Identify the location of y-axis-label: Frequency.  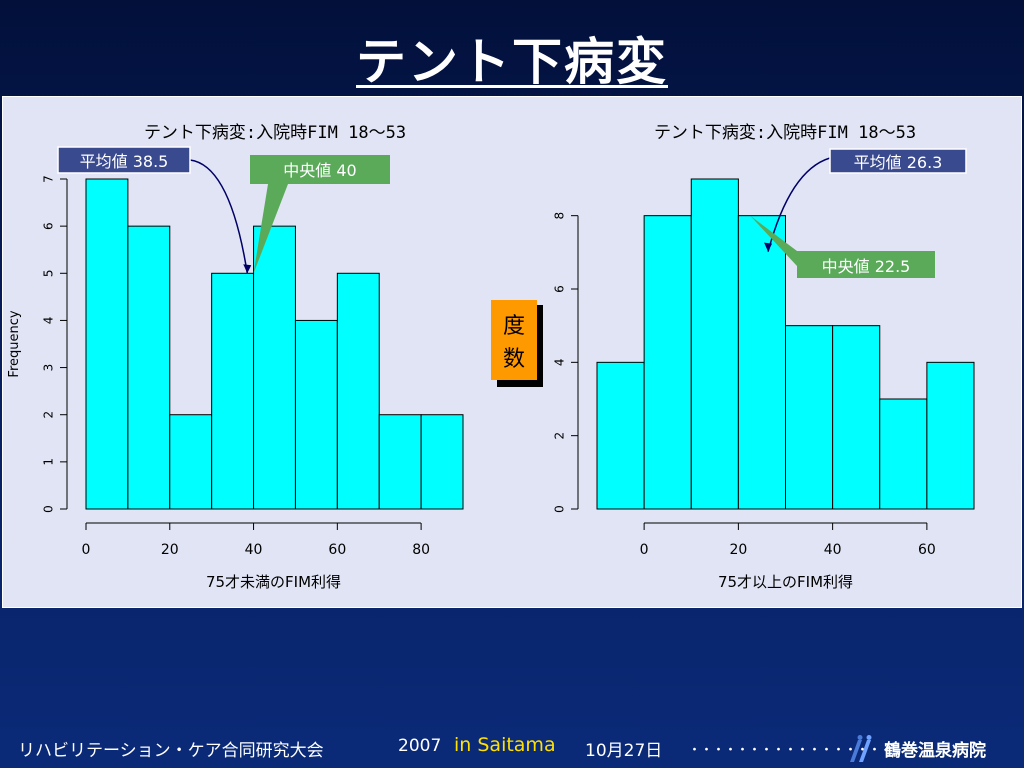
(14, 343).